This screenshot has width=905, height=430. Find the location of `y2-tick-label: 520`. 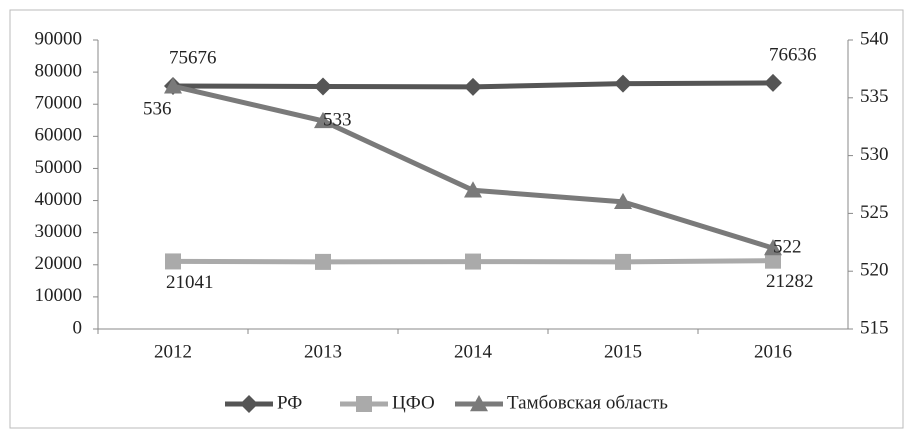

y2-tick-label: 520 is located at coordinates (874, 270).